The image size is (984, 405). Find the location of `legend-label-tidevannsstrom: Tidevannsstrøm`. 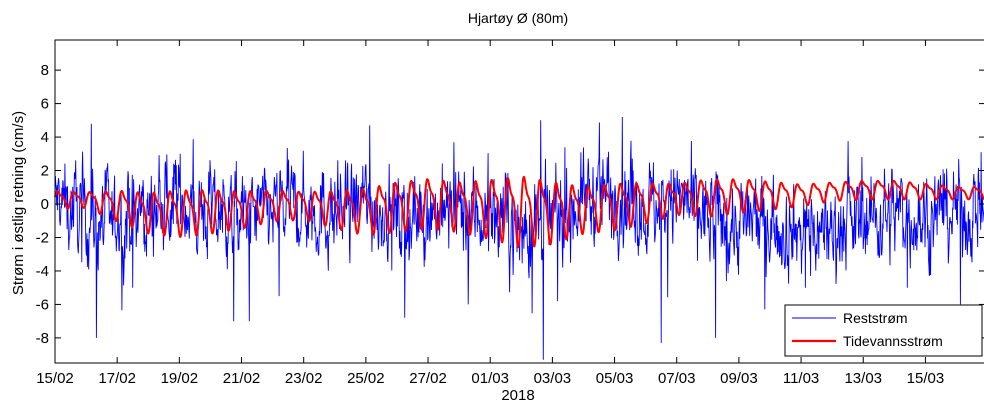

legend-label-tidevannsstrom: Tidevannsstrøm is located at coordinates (893, 341).